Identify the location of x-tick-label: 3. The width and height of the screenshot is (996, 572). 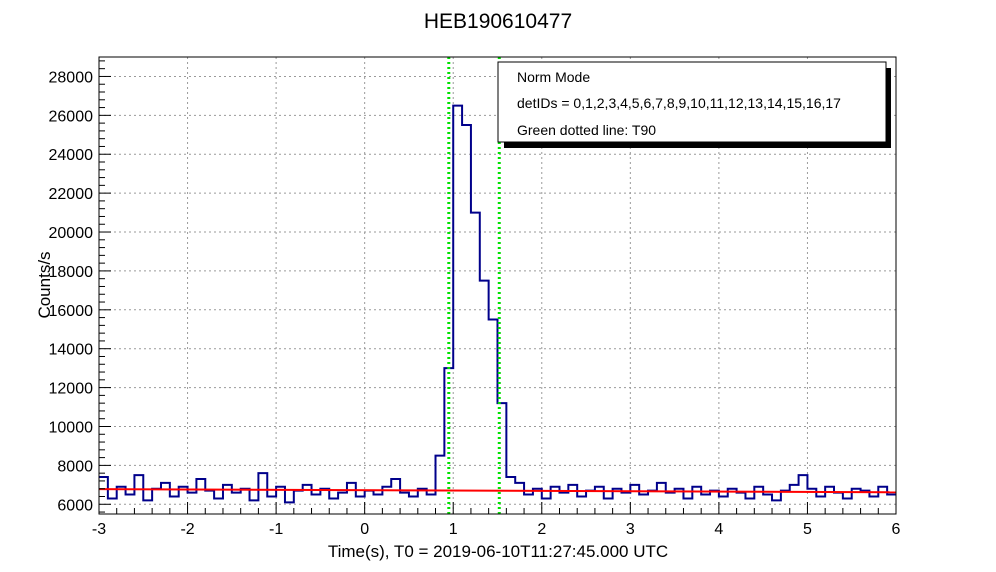
(630, 529).